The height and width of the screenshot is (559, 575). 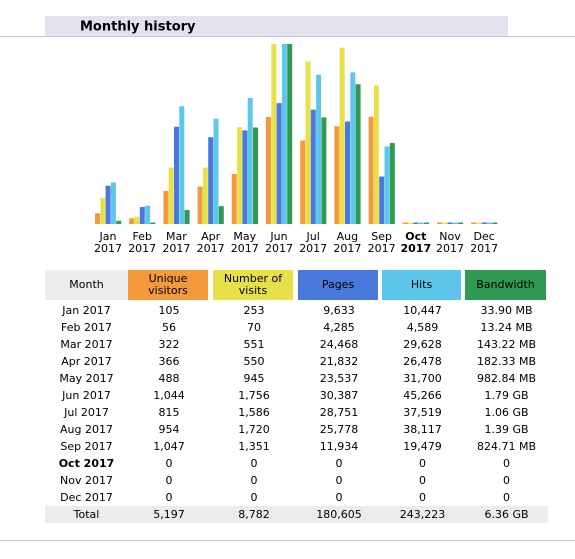 What do you see at coordinates (169, 344) in the screenshot?
I see `value-cell: 322` at bounding box center [169, 344].